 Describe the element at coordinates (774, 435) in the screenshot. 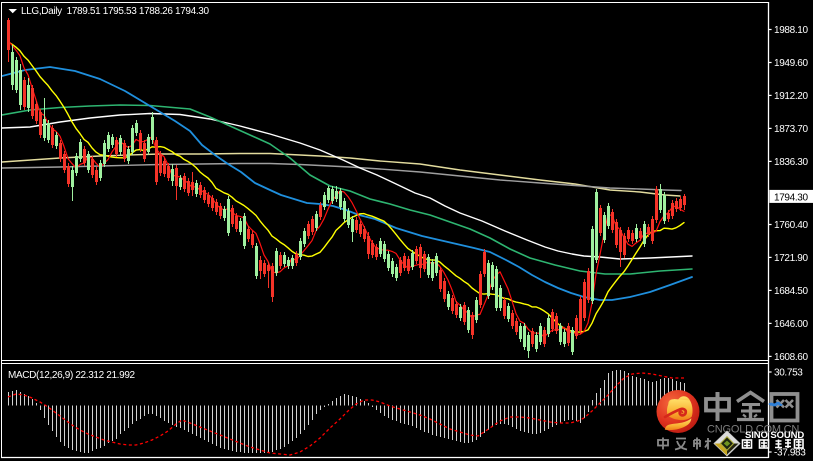

I see `svg-text: SINO SOUND` at that location.